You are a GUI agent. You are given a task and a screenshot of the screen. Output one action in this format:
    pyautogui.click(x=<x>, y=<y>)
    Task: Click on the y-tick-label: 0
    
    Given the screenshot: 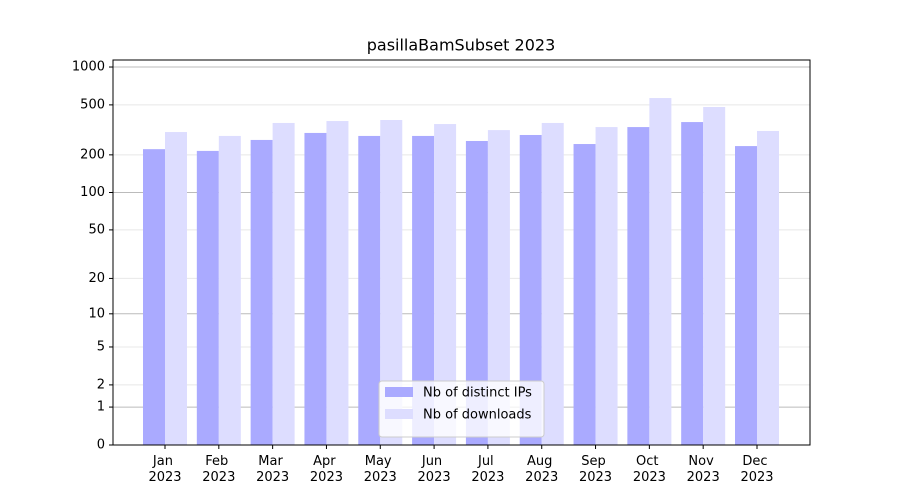 What is the action you would take?
    pyautogui.click(x=101, y=445)
    